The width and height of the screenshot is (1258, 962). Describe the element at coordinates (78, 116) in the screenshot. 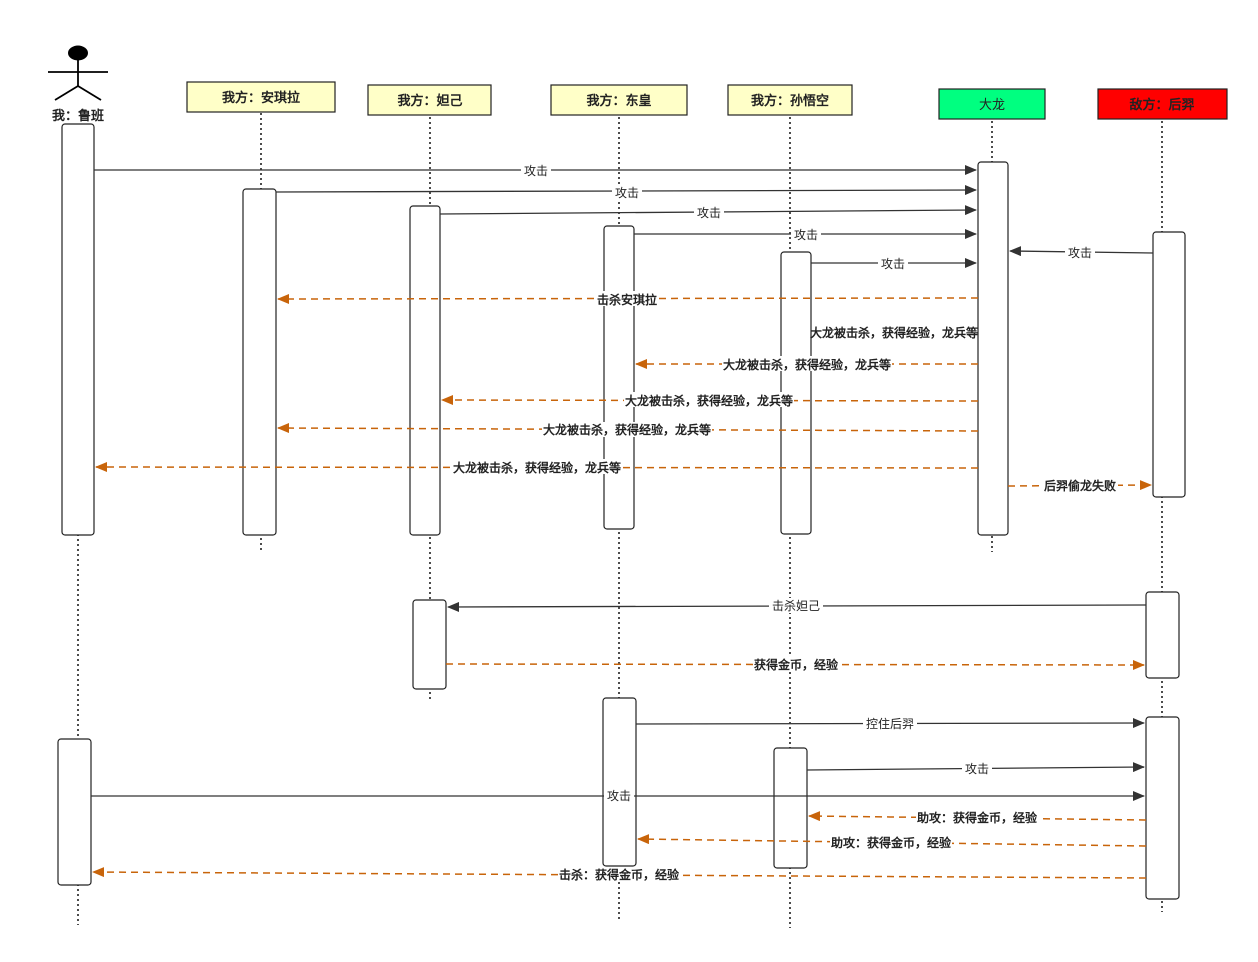

I see `actor-label-me: 我：鲁班` at that location.